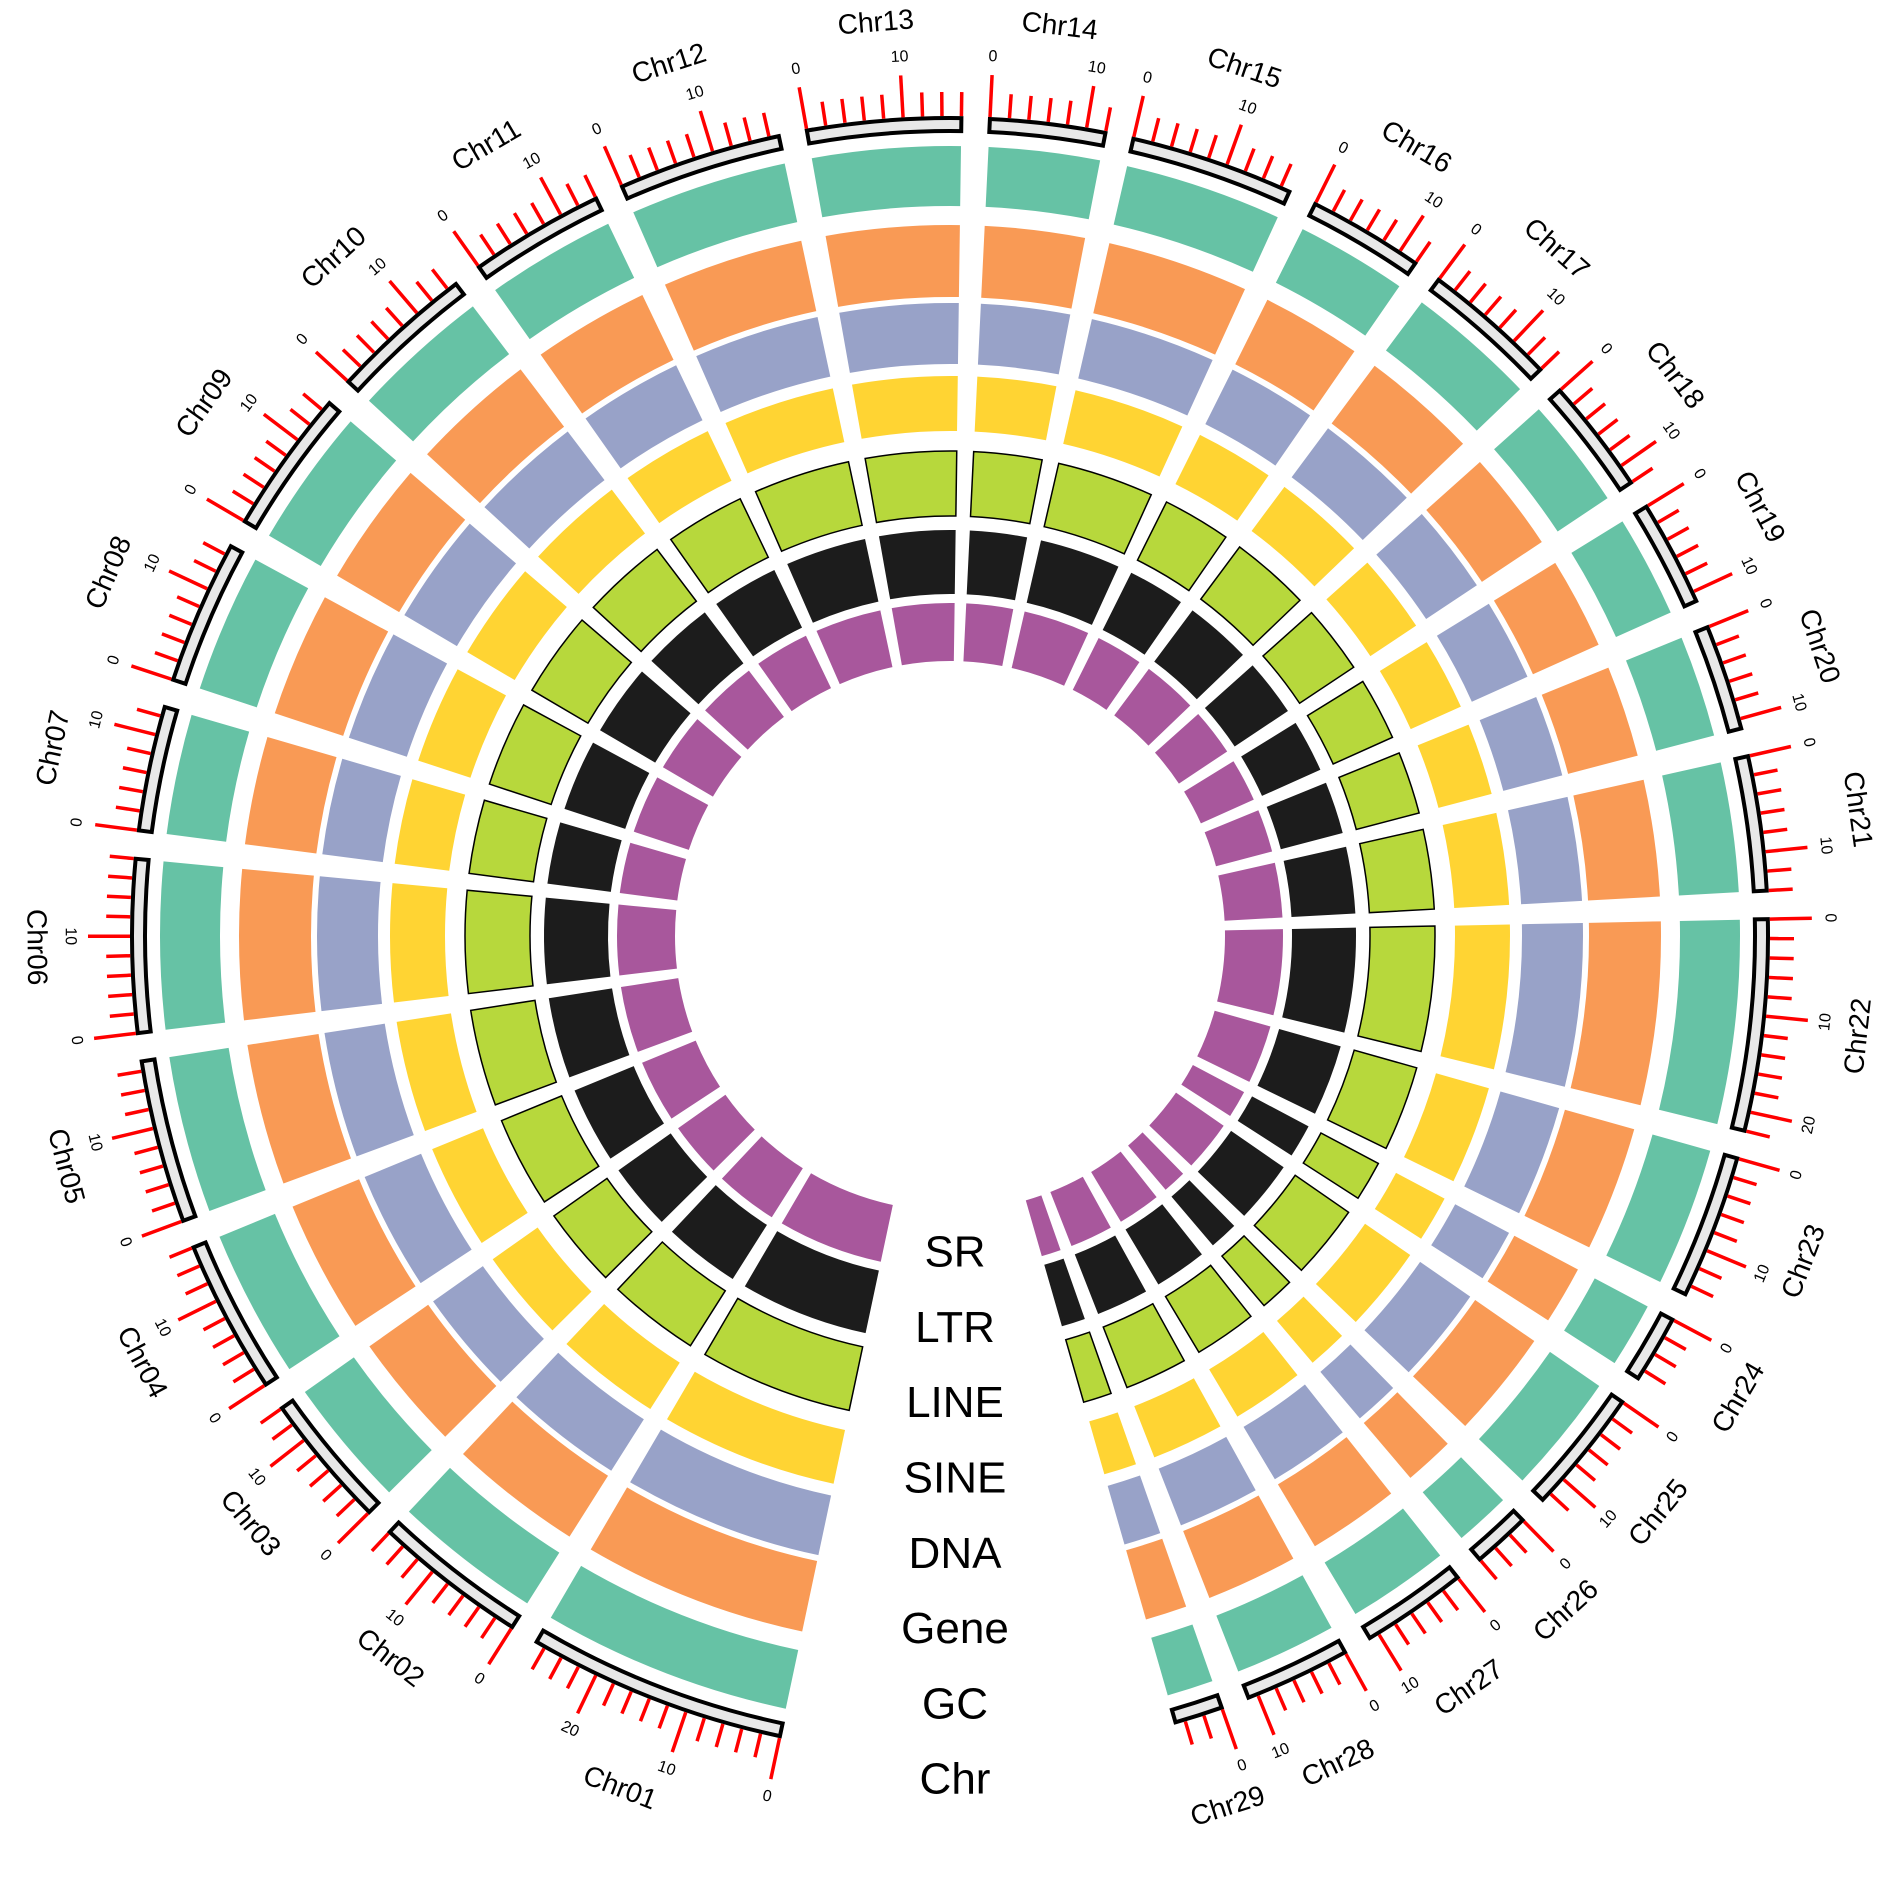 The image size is (1900, 1883). What do you see at coordinates (1244, 68) in the screenshot?
I see `chromosome-name: Chr15` at bounding box center [1244, 68].